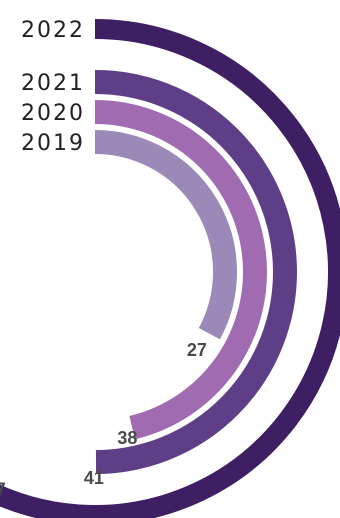 The height and width of the screenshot is (518, 340). I want to click on year-label-group: 2019 2020 2021 2022, so click(53, 87).